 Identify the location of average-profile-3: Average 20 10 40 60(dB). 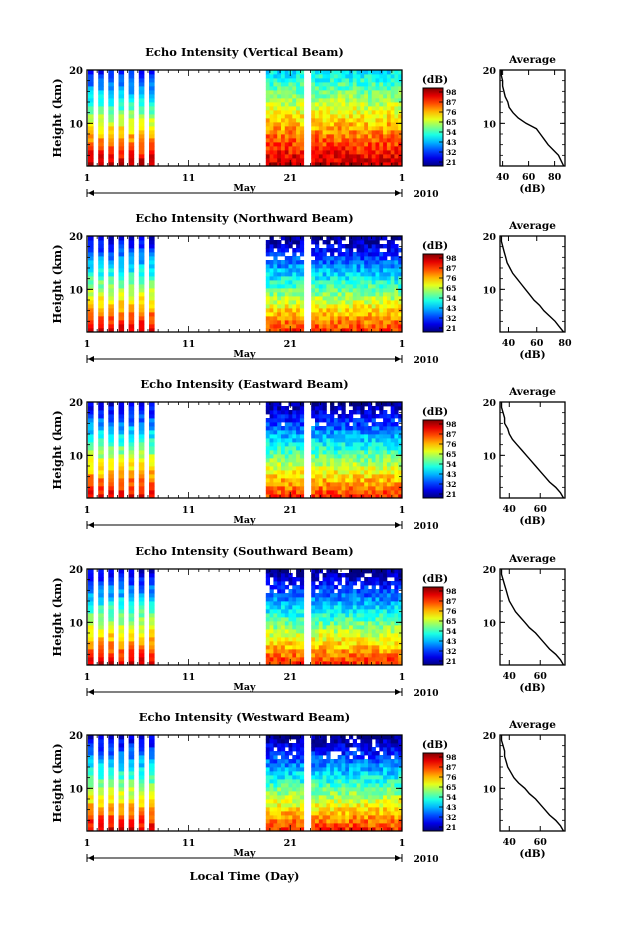
(524, 456).